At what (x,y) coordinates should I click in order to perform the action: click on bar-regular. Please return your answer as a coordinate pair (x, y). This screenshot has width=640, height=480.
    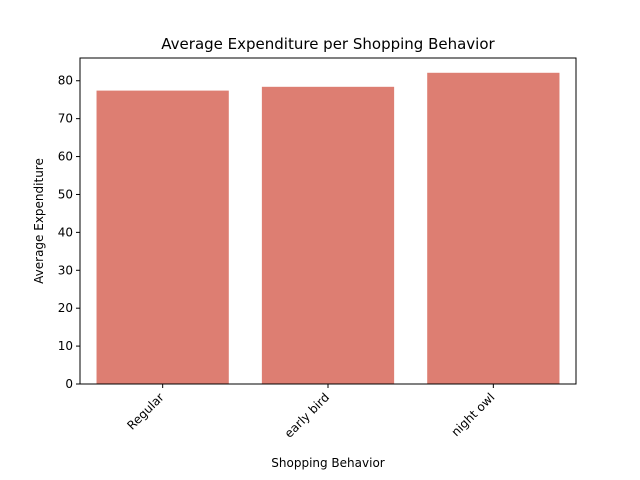
    Looking at the image, I should click on (162, 237).